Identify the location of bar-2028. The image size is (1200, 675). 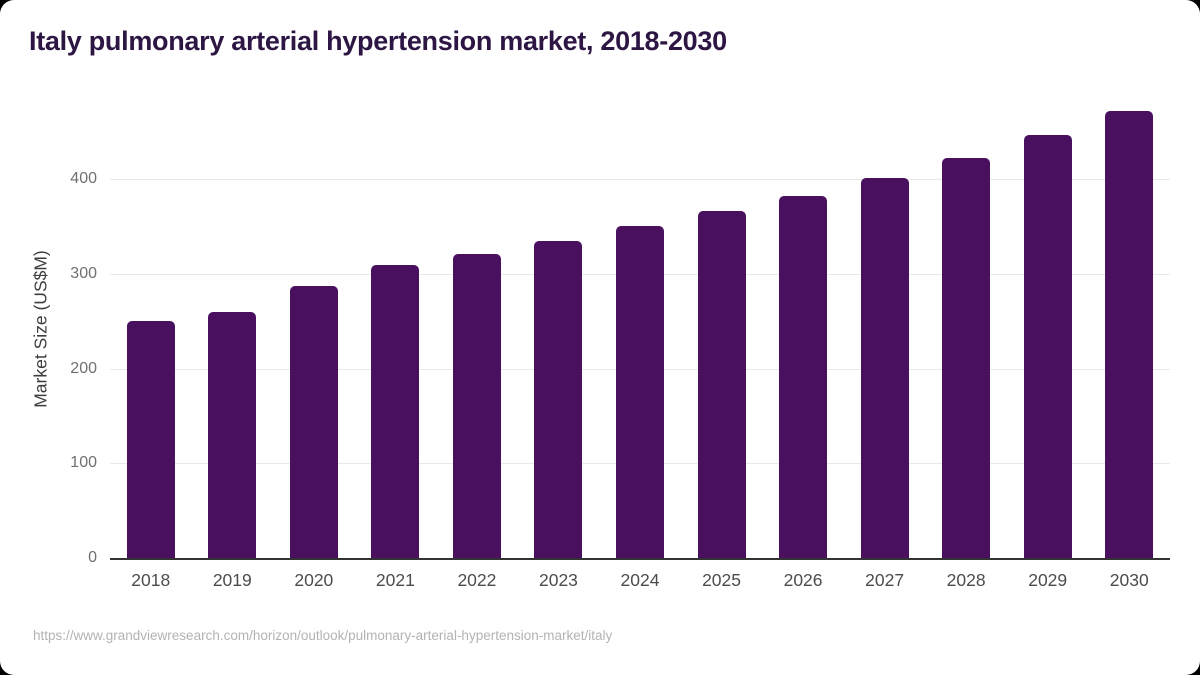
(966, 358).